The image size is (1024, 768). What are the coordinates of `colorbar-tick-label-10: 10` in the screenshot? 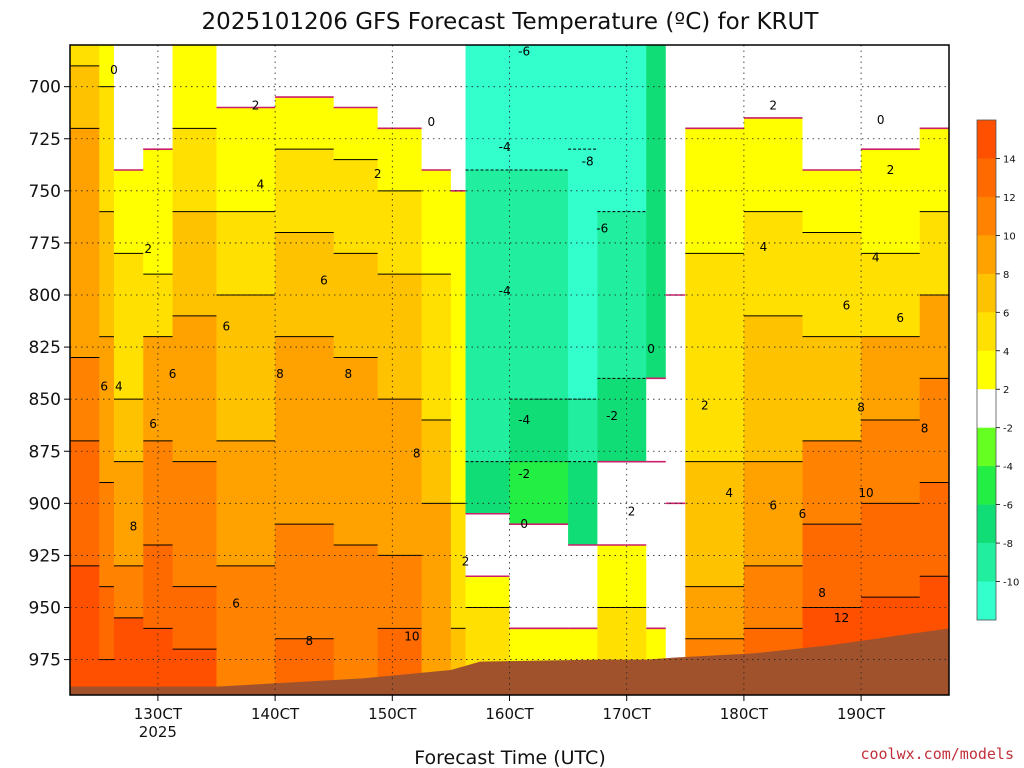 It's located at (1009, 236).